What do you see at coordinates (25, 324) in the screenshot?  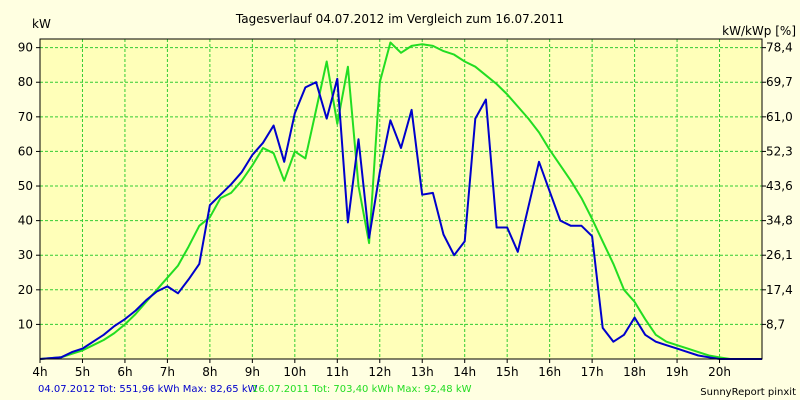 I see `y-tick-label-left: 10` at bounding box center [25, 324].